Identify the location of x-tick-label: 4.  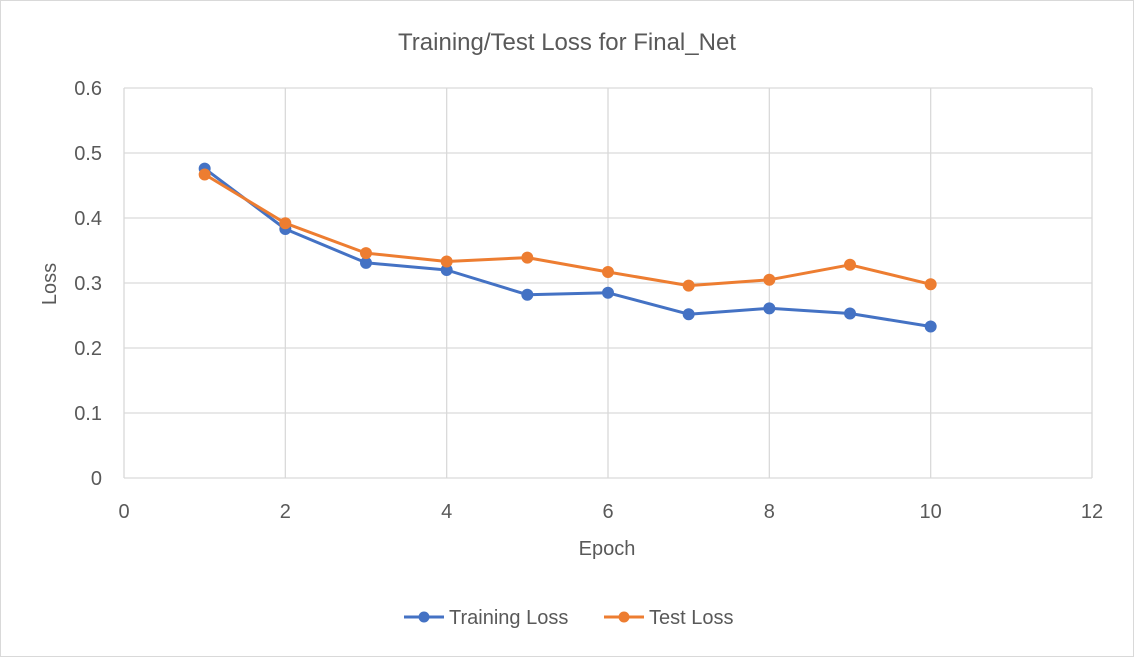
(446, 512).